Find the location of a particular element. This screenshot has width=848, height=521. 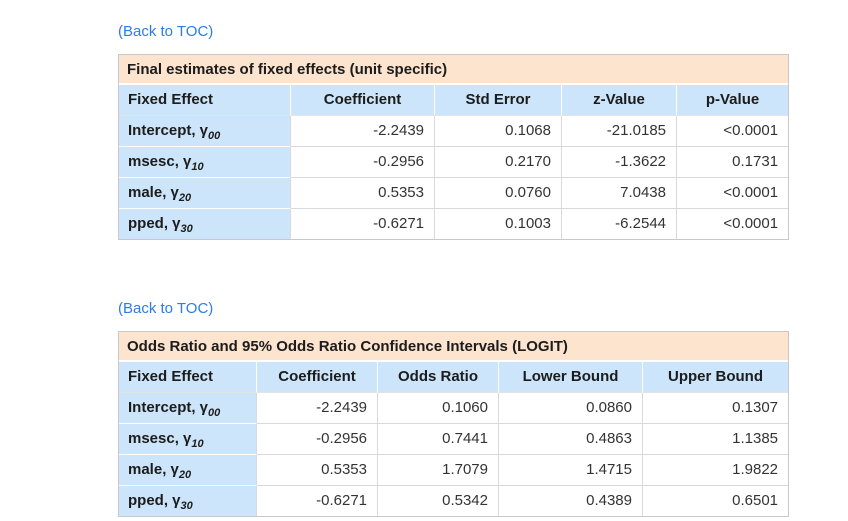

cell-value: 0.1307 is located at coordinates (716, 408).